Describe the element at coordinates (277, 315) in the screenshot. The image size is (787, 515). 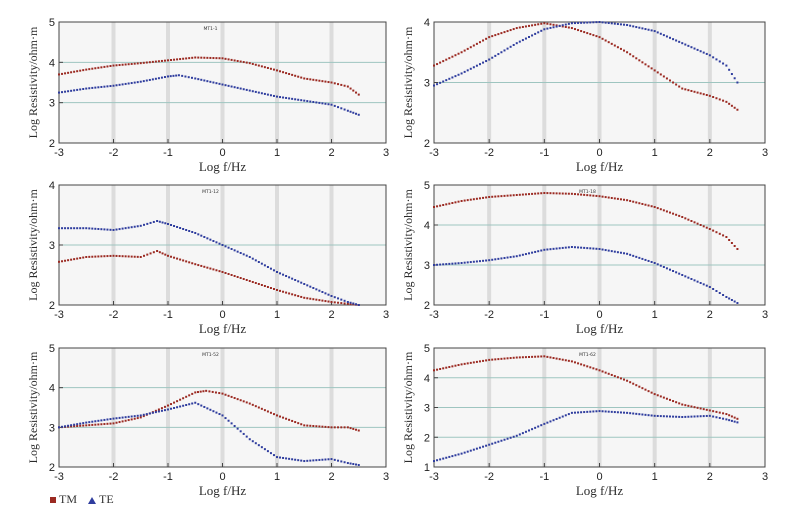
I see `x-tick-label: 1` at that location.